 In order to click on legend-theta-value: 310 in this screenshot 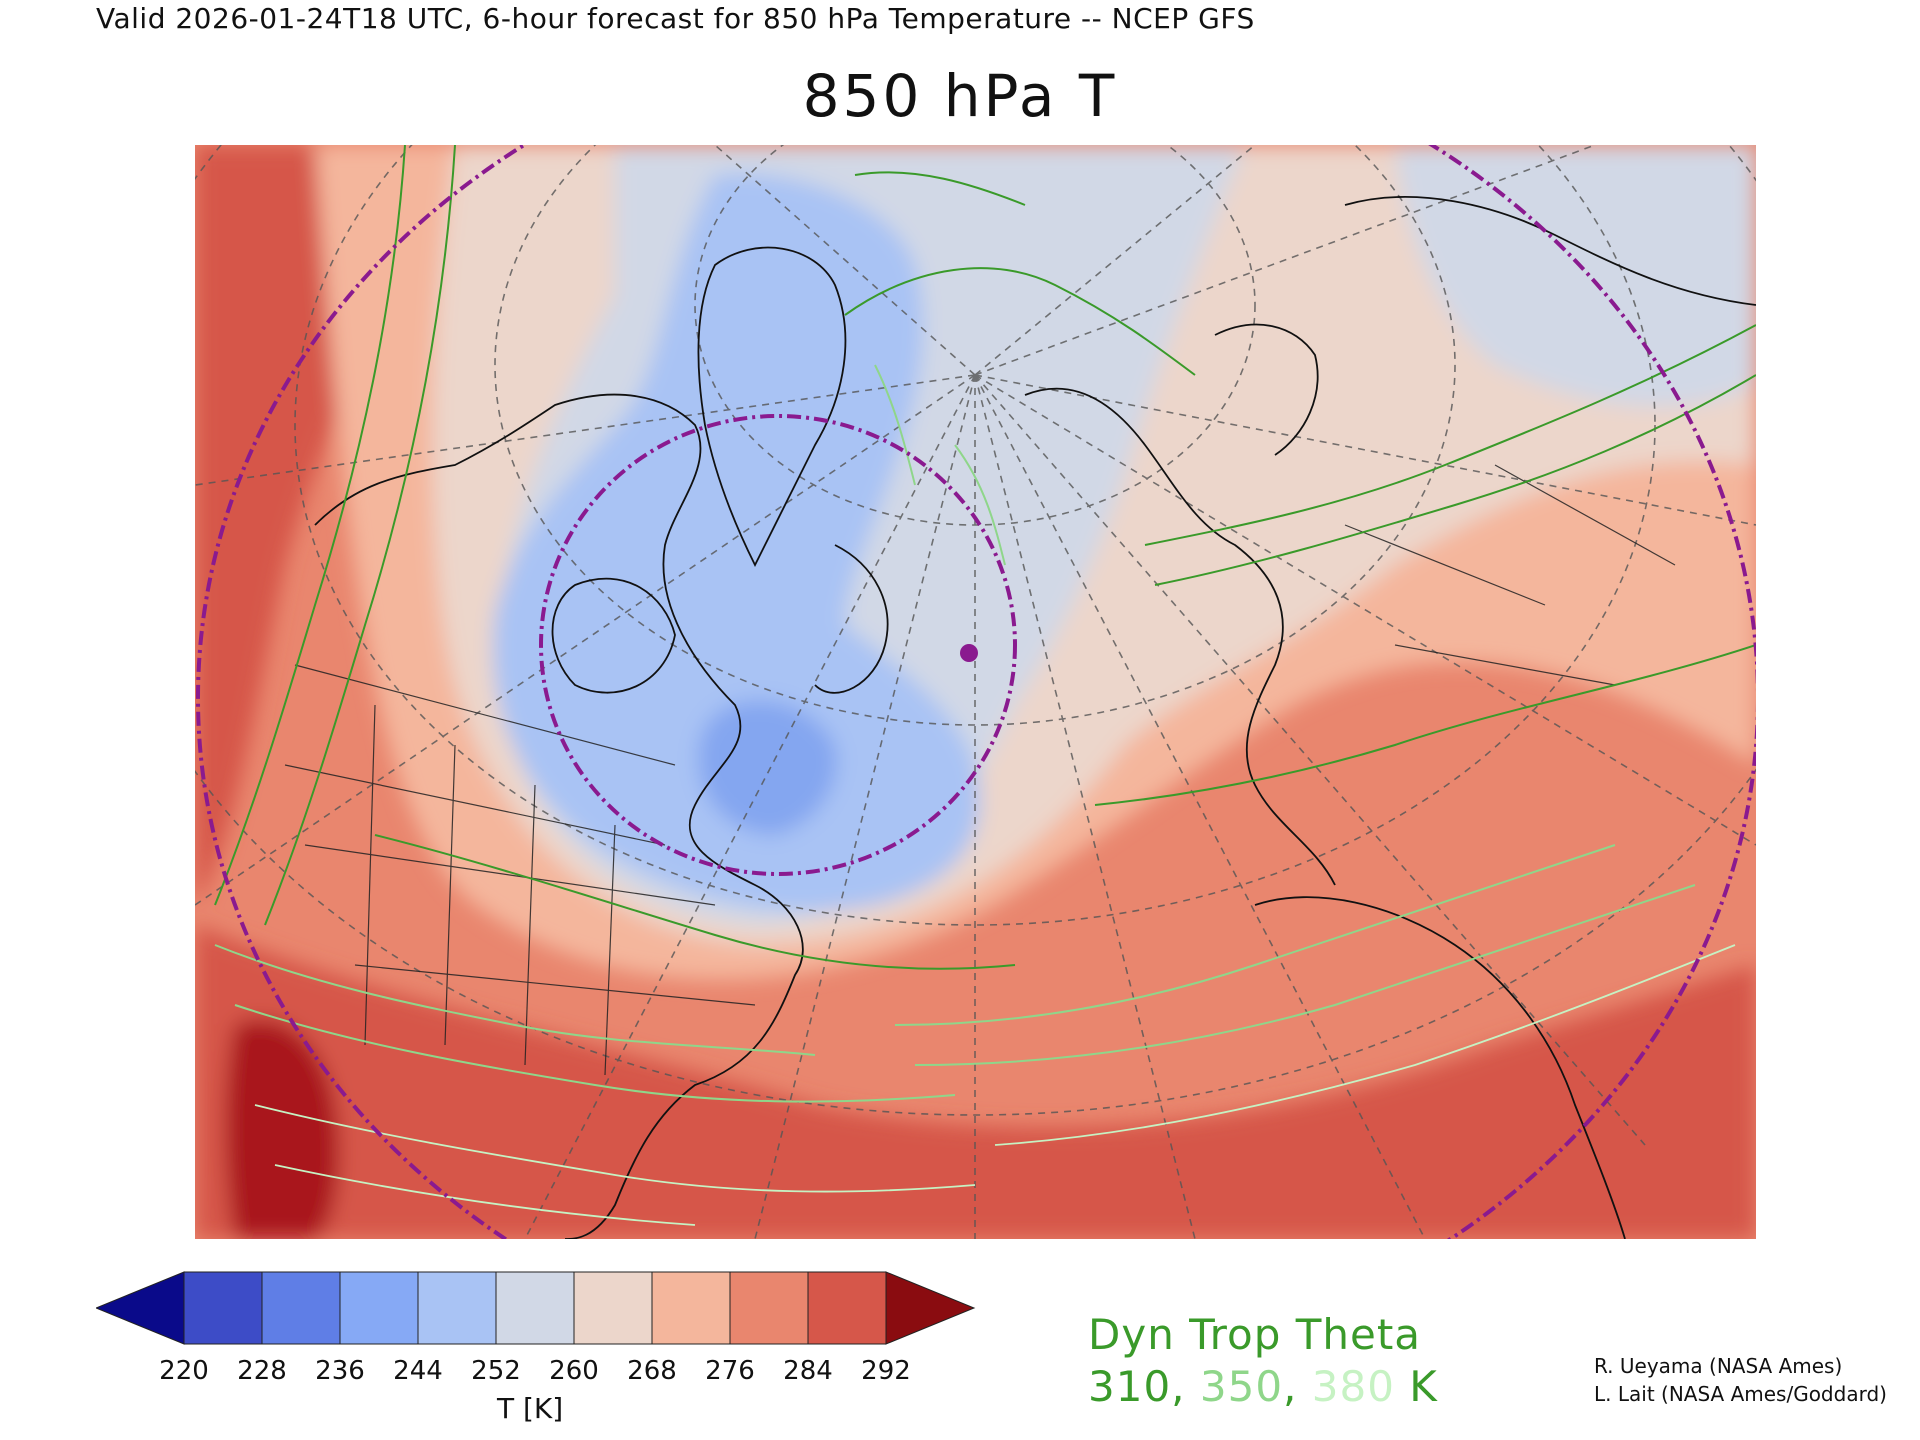, I will do `click(1130, 1386)`.